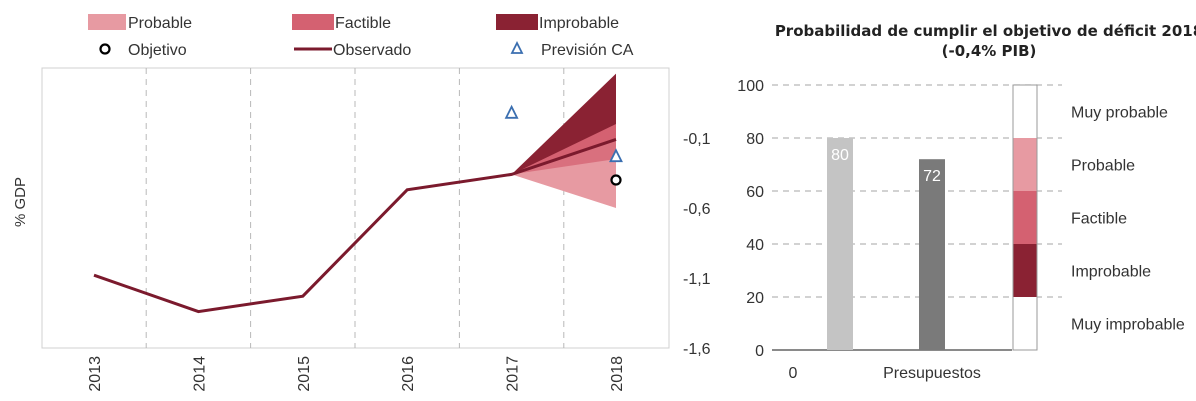  I want to click on legend-label-observado: Observado, so click(372, 50).